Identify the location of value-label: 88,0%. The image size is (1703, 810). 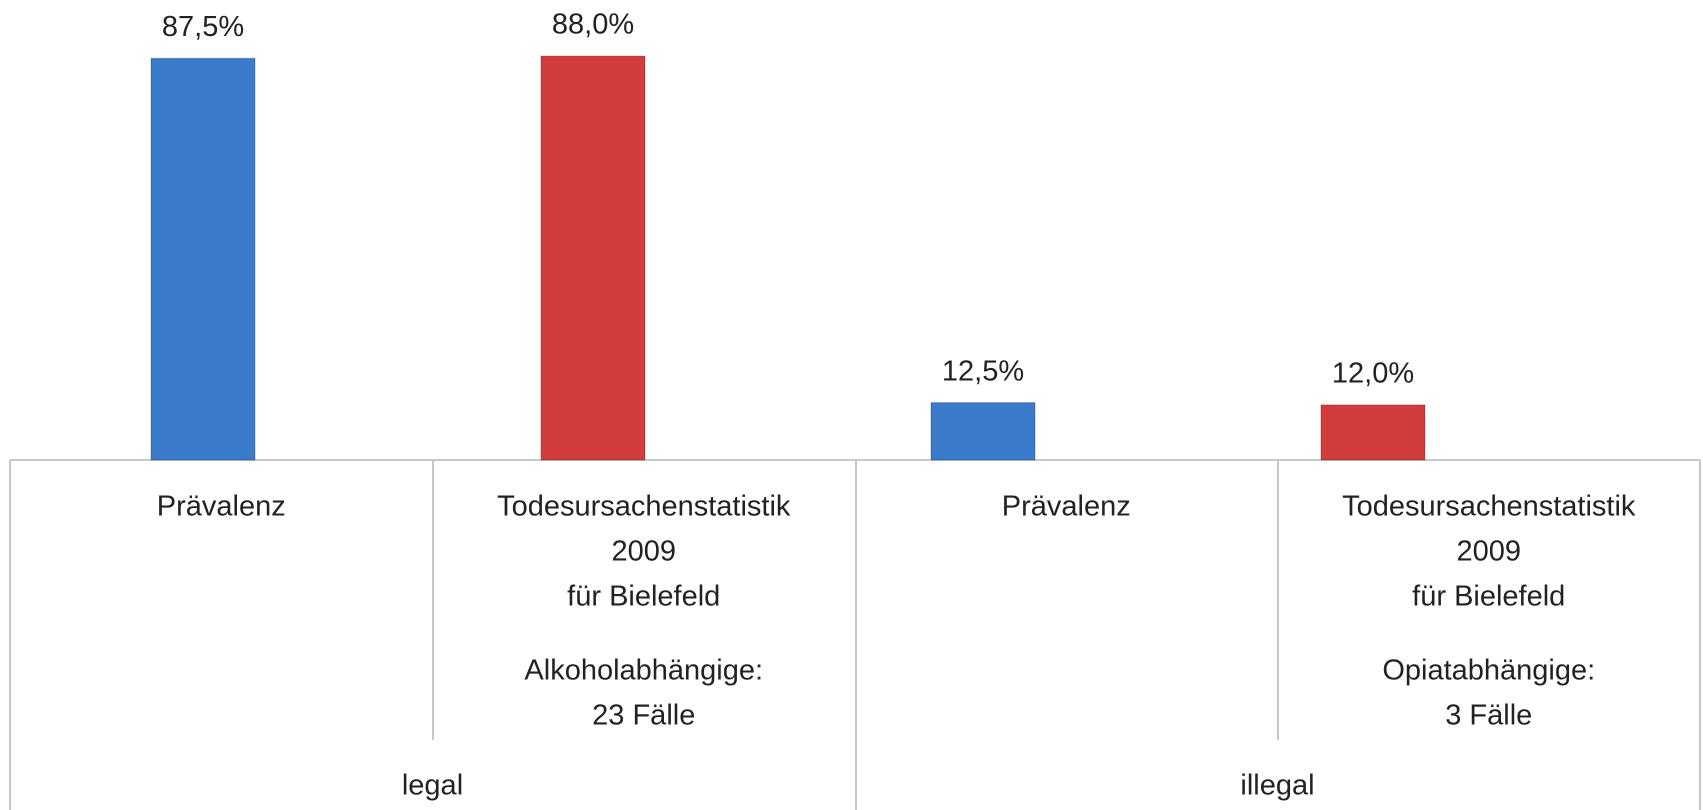
(593, 25).